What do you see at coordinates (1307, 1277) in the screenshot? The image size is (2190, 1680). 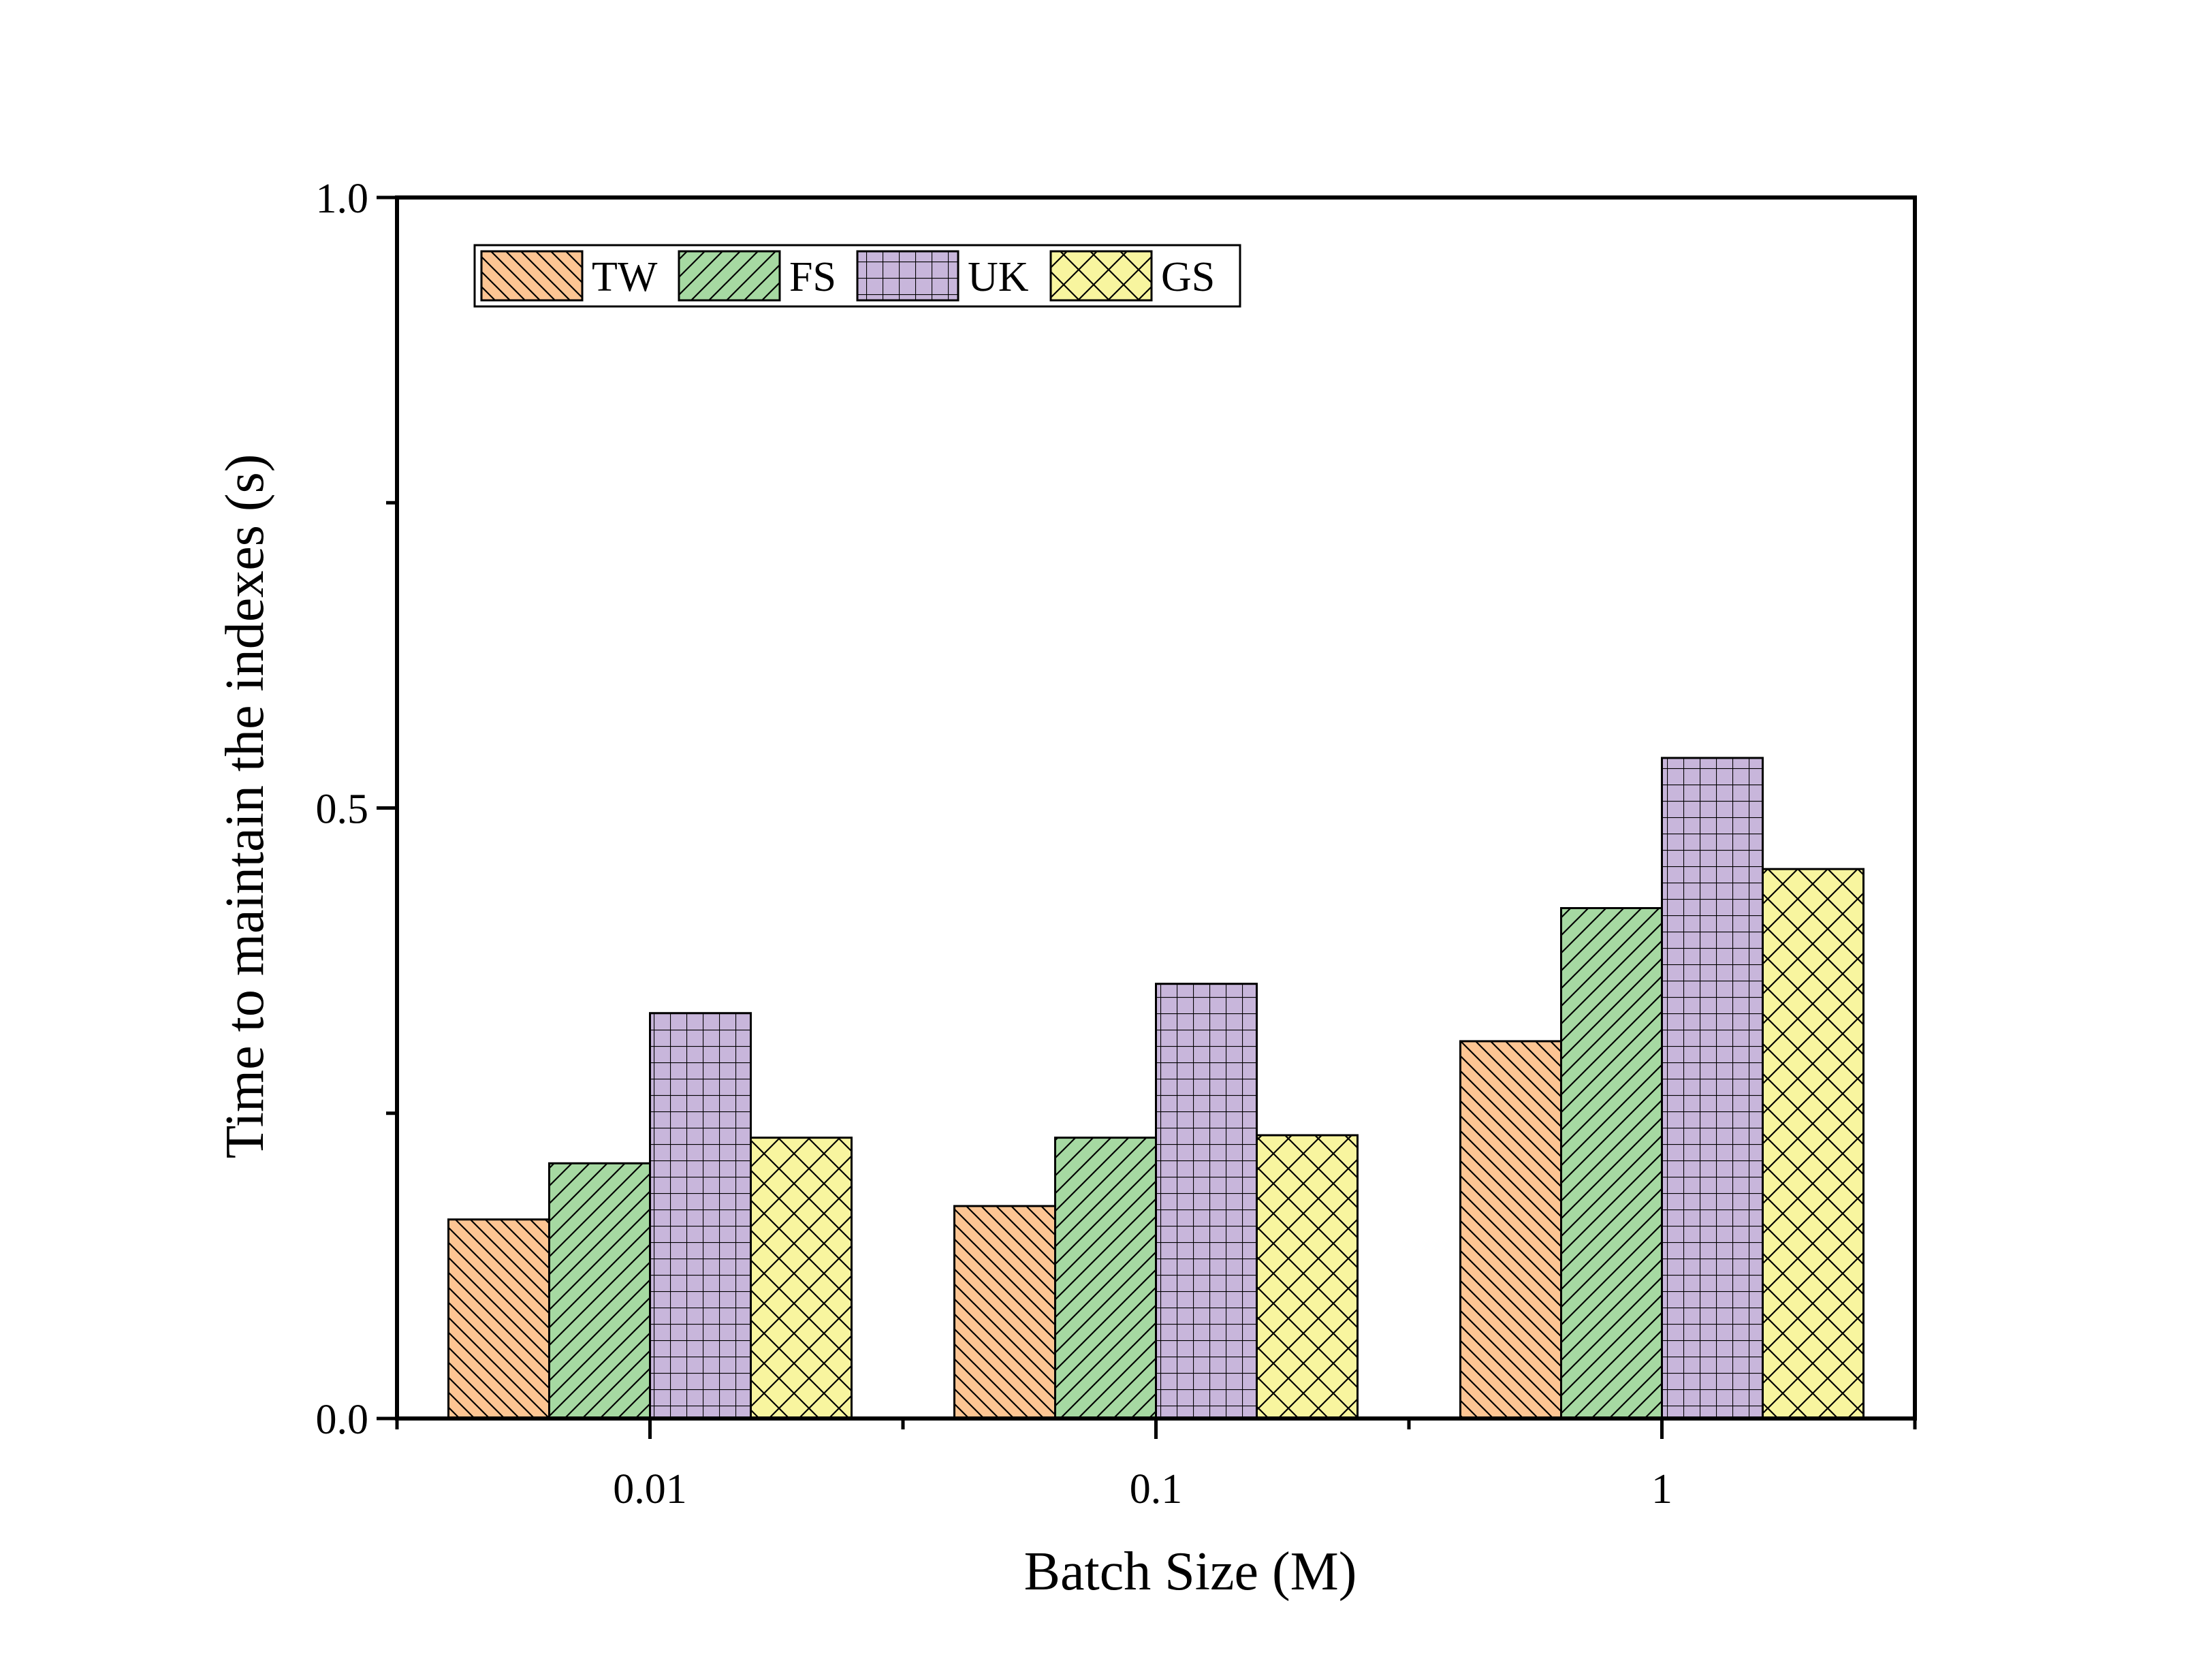 I see `bar-gs-0.1` at bounding box center [1307, 1277].